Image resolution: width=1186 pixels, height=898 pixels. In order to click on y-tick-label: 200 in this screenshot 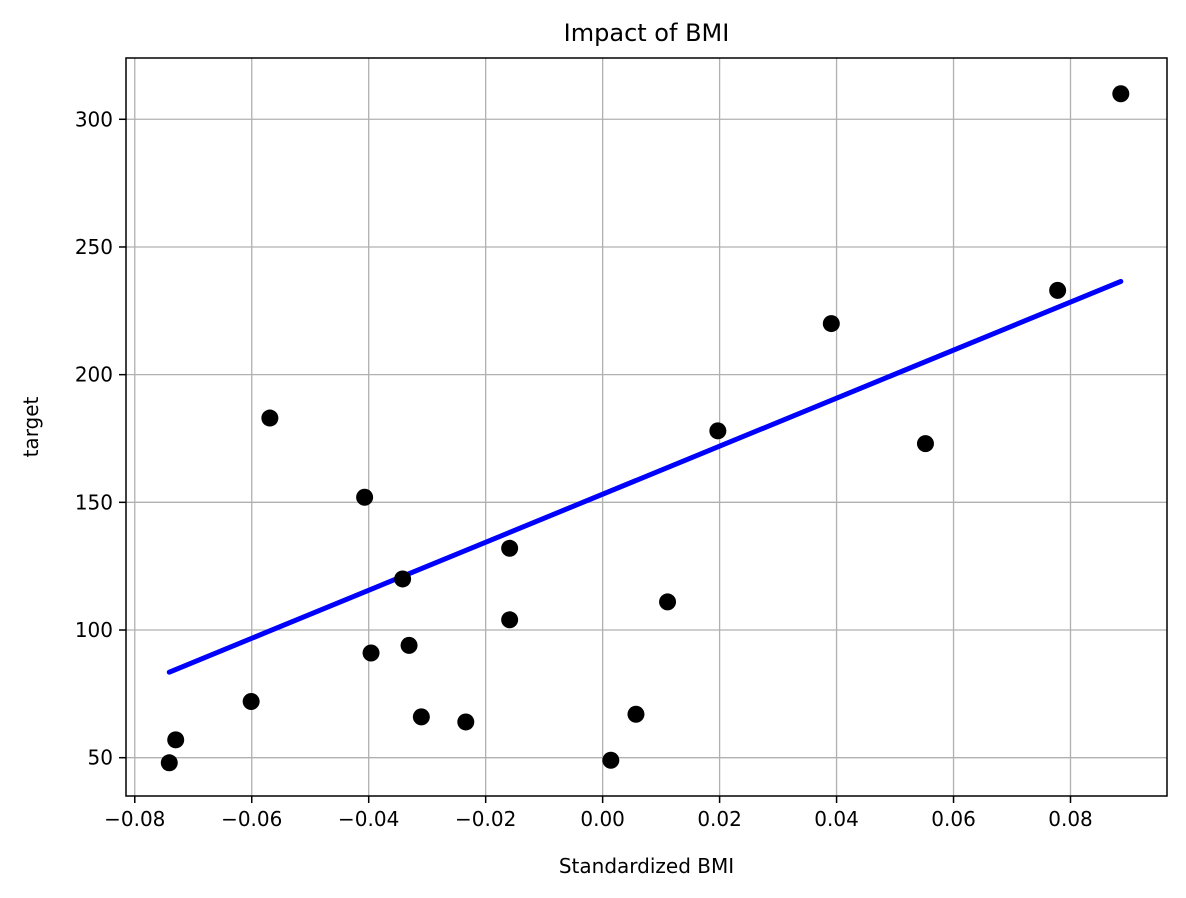, I will do `click(94, 375)`.